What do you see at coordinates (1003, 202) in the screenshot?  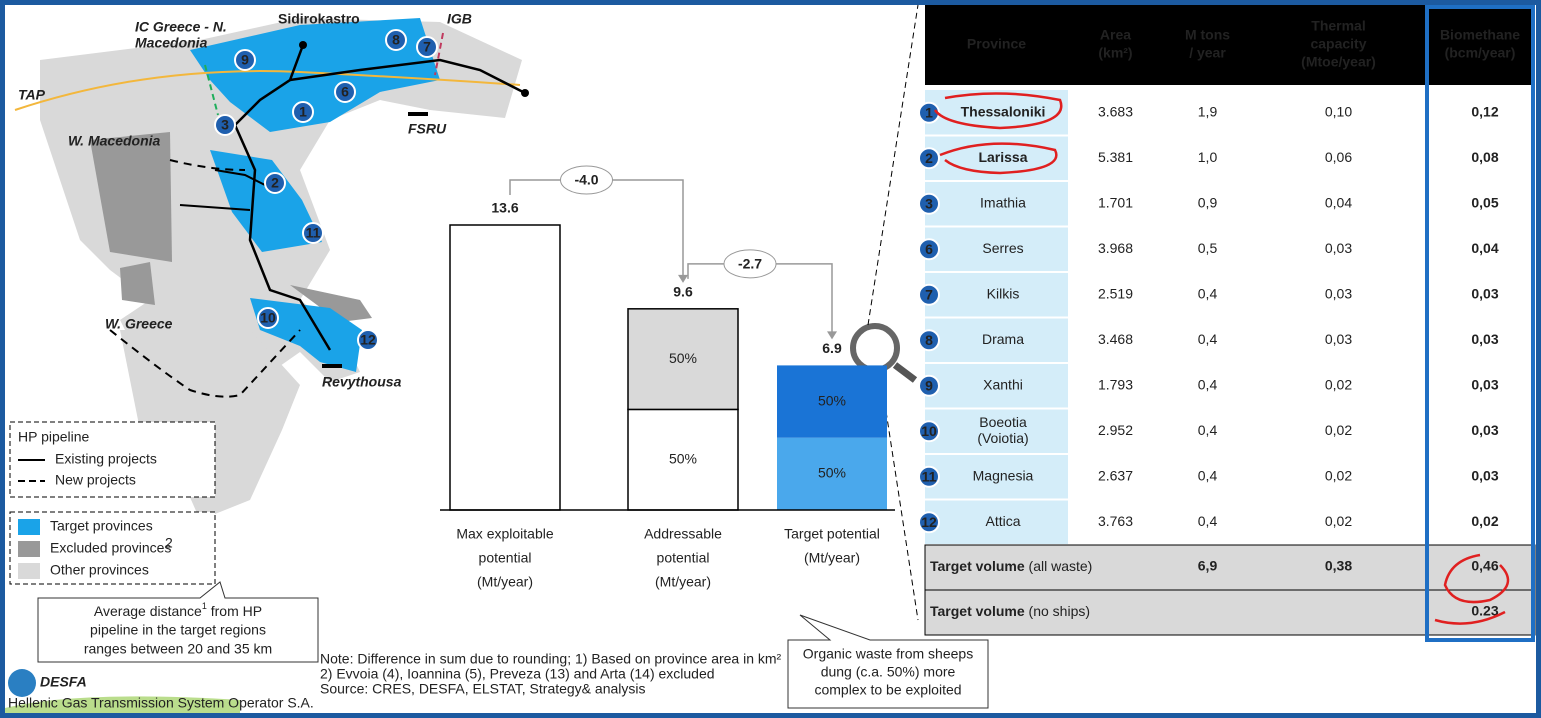 I see `province: Imathia` at bounding box center [1003, 202].